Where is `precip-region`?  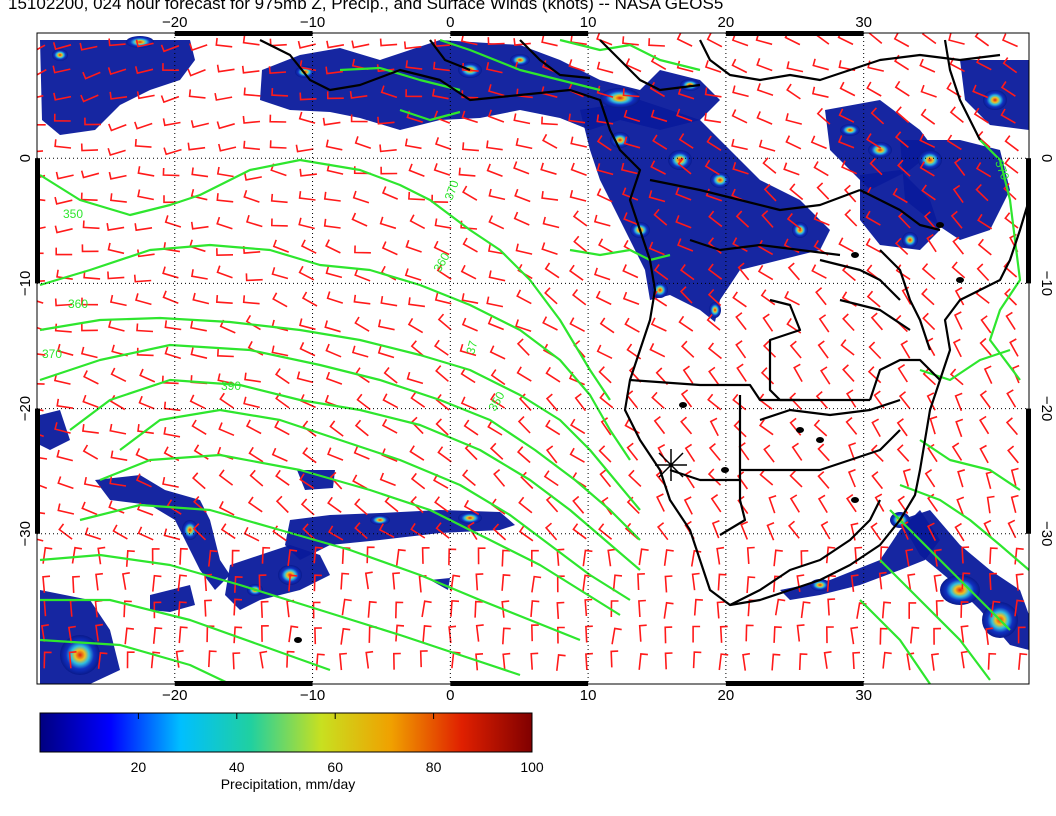 precip-region is located at coordinates (316, 480).